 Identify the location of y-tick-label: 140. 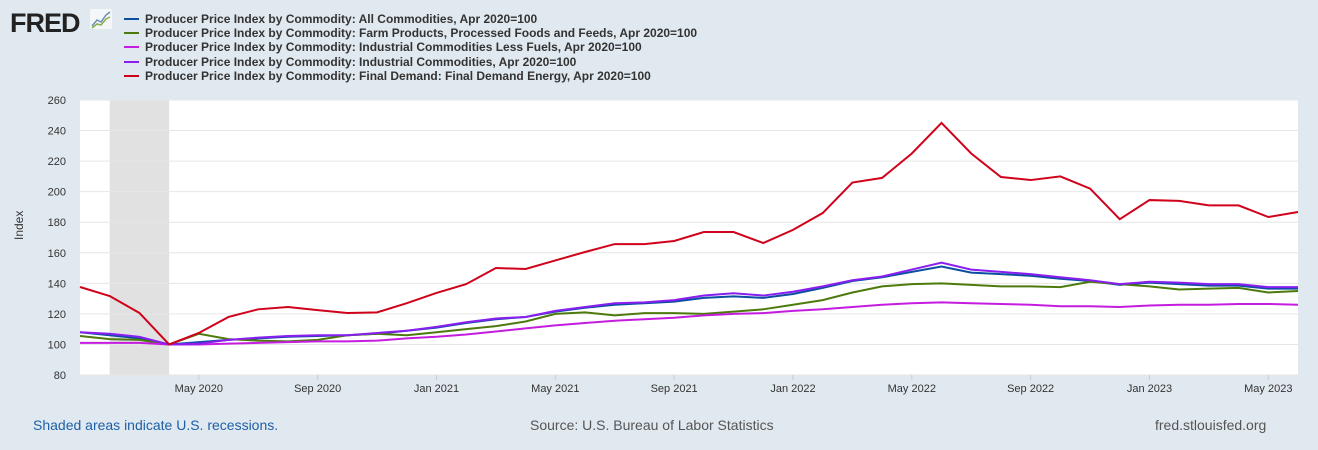
(57, 284).